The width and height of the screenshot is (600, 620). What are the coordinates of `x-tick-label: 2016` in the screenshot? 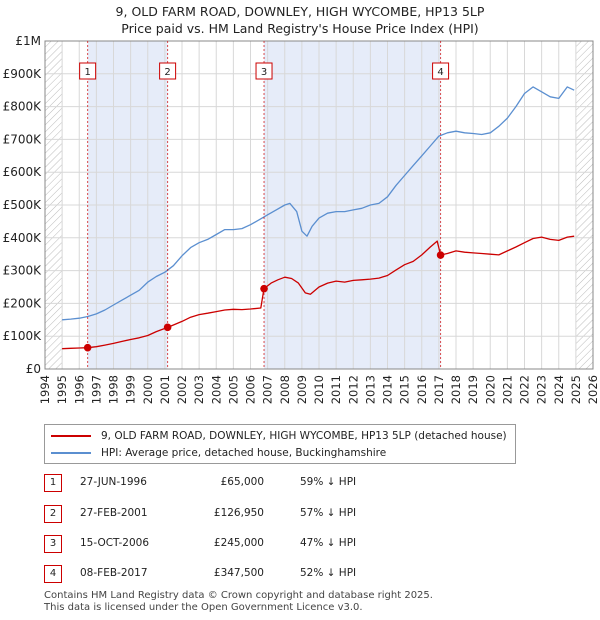 It's located at (422, 389).